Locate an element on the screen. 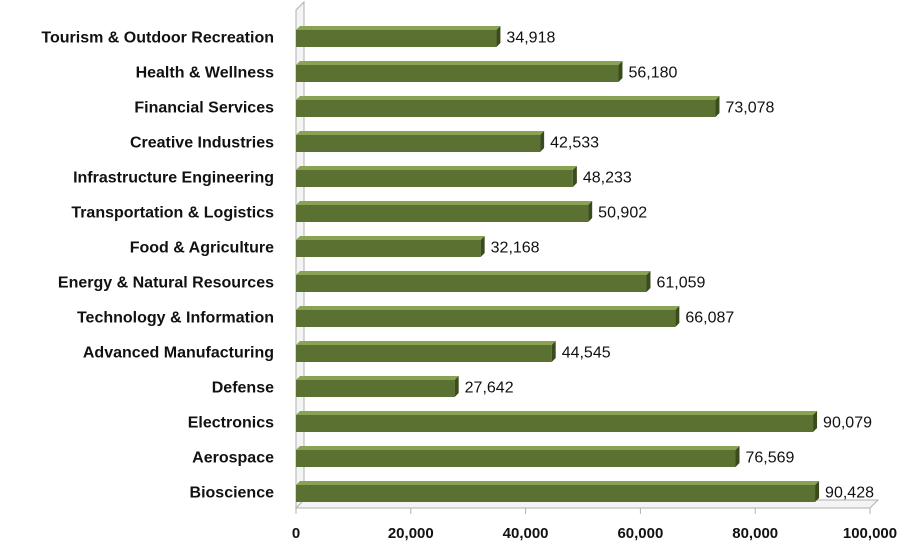 This screenshot has height=546, width=905. data-label: 50,902 is located at coordinates (622, 213).